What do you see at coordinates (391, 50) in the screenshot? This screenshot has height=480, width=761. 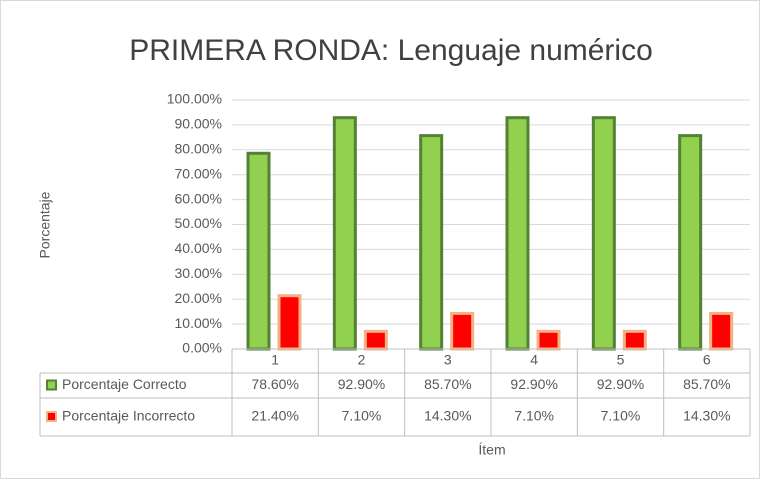 I see `chart-title: PRIMERA RONDA: Lenguaje numérico` at bounding box center [391, 50].